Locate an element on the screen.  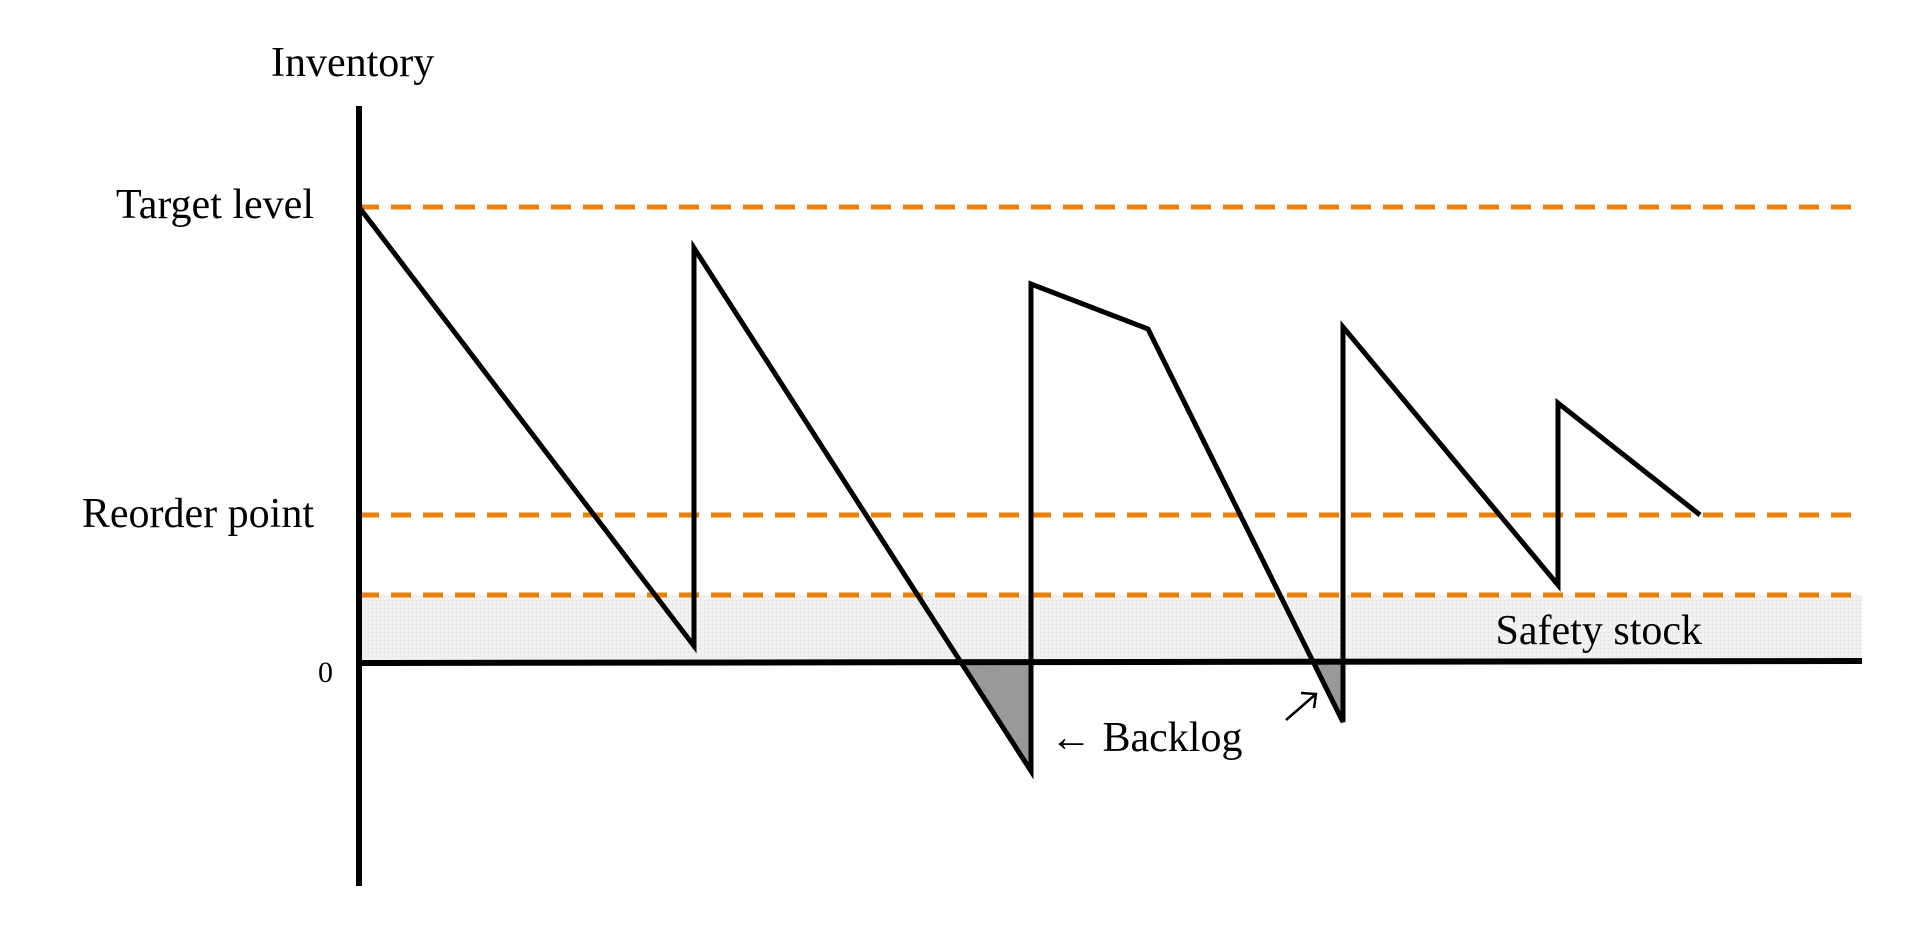
backlog-label: ← Backlog is located at coordinates (1146, 738).